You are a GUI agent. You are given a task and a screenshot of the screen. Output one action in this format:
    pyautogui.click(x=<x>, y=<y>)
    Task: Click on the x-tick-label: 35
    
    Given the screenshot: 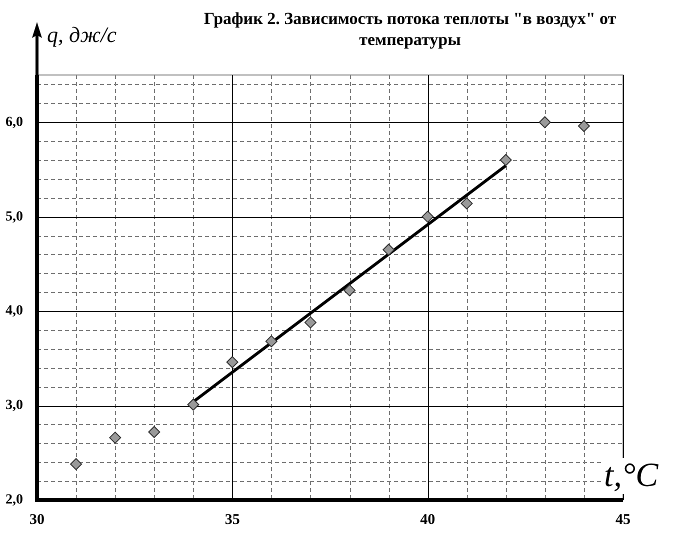 What is the action you would take?
    pyautogui.click(x=232, y=520)
    